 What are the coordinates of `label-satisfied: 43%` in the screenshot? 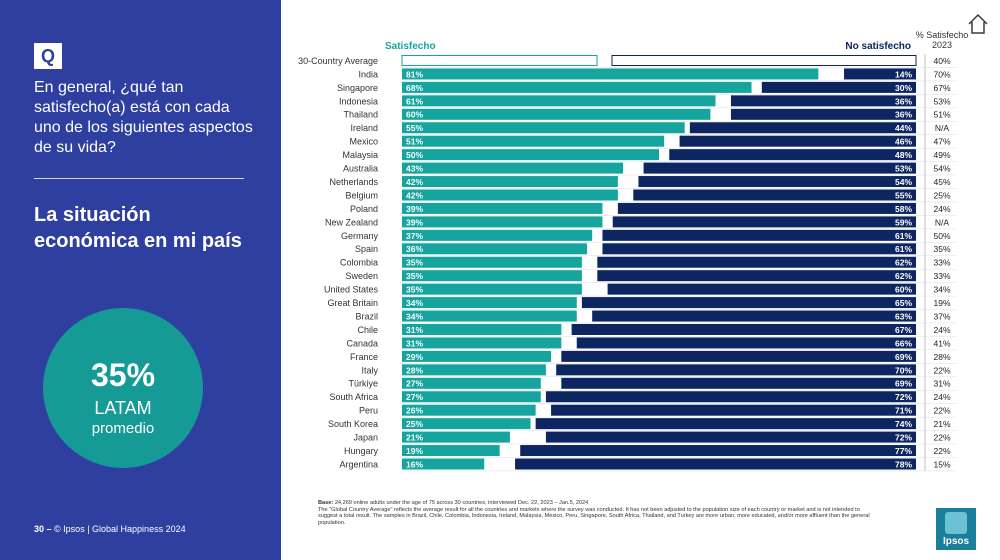 It's located at (414, 169).